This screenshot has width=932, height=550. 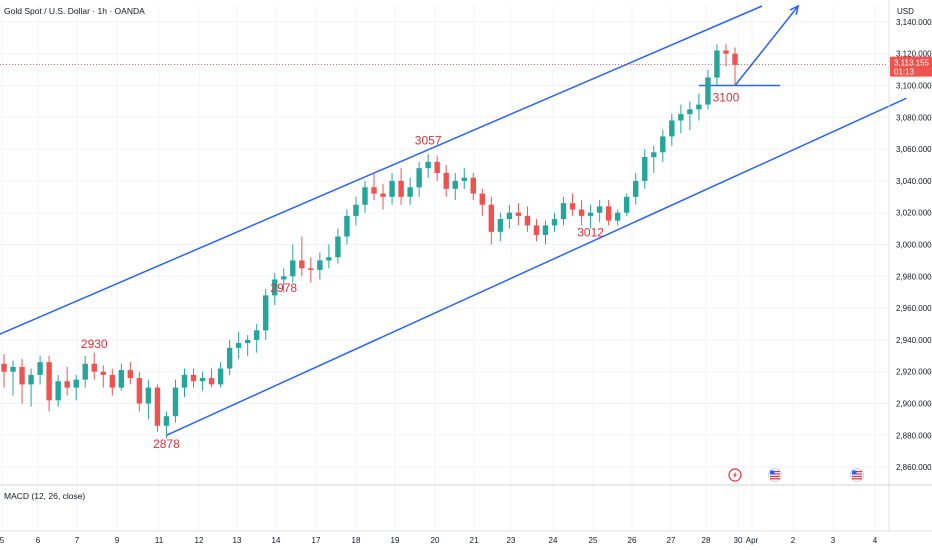 I want to click on price-tick-label: 3,140.000, so click(x=914, y=22).